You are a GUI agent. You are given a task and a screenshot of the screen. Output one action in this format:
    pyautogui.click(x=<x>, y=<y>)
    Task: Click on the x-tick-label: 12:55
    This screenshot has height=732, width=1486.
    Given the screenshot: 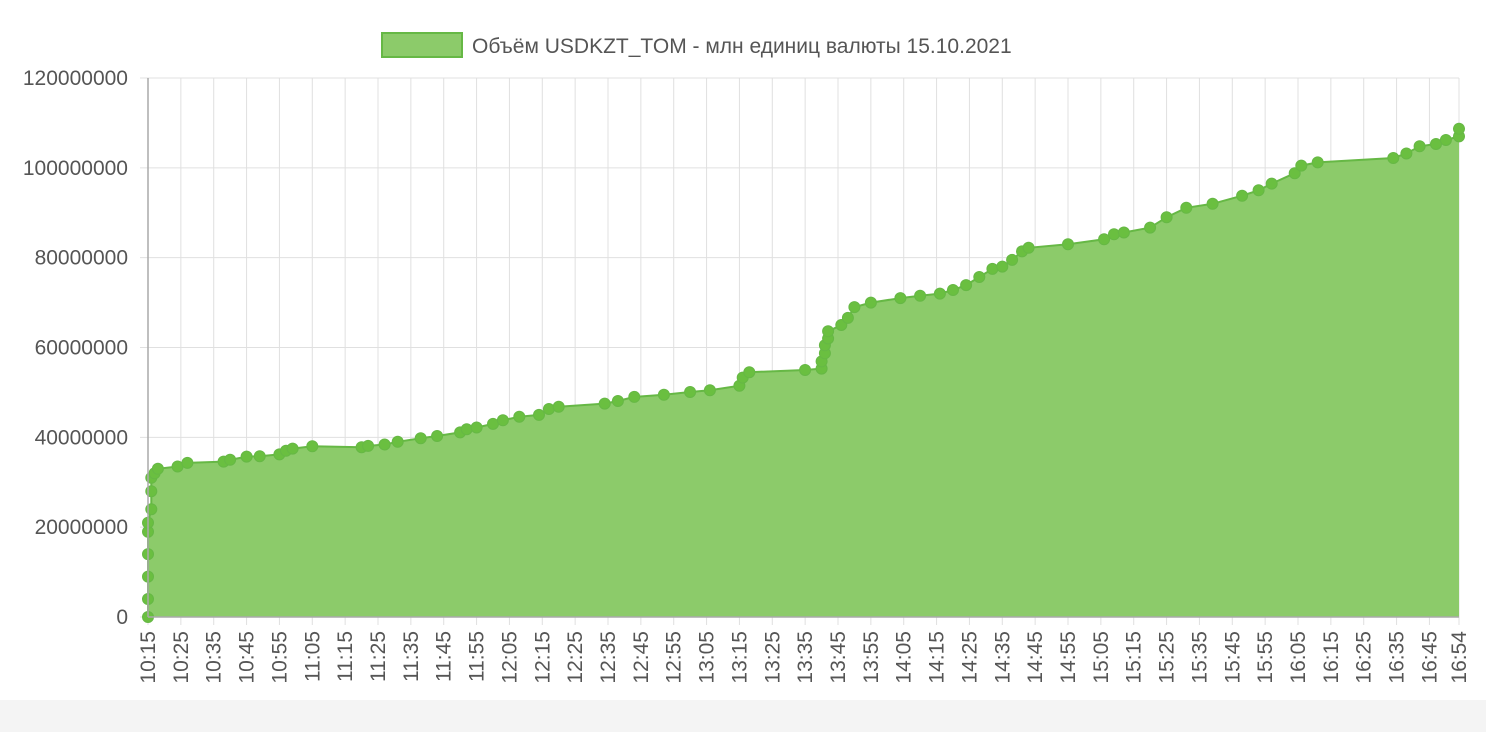 What is the action you would take?
    pyautogui.click(x=674, y=657)
    